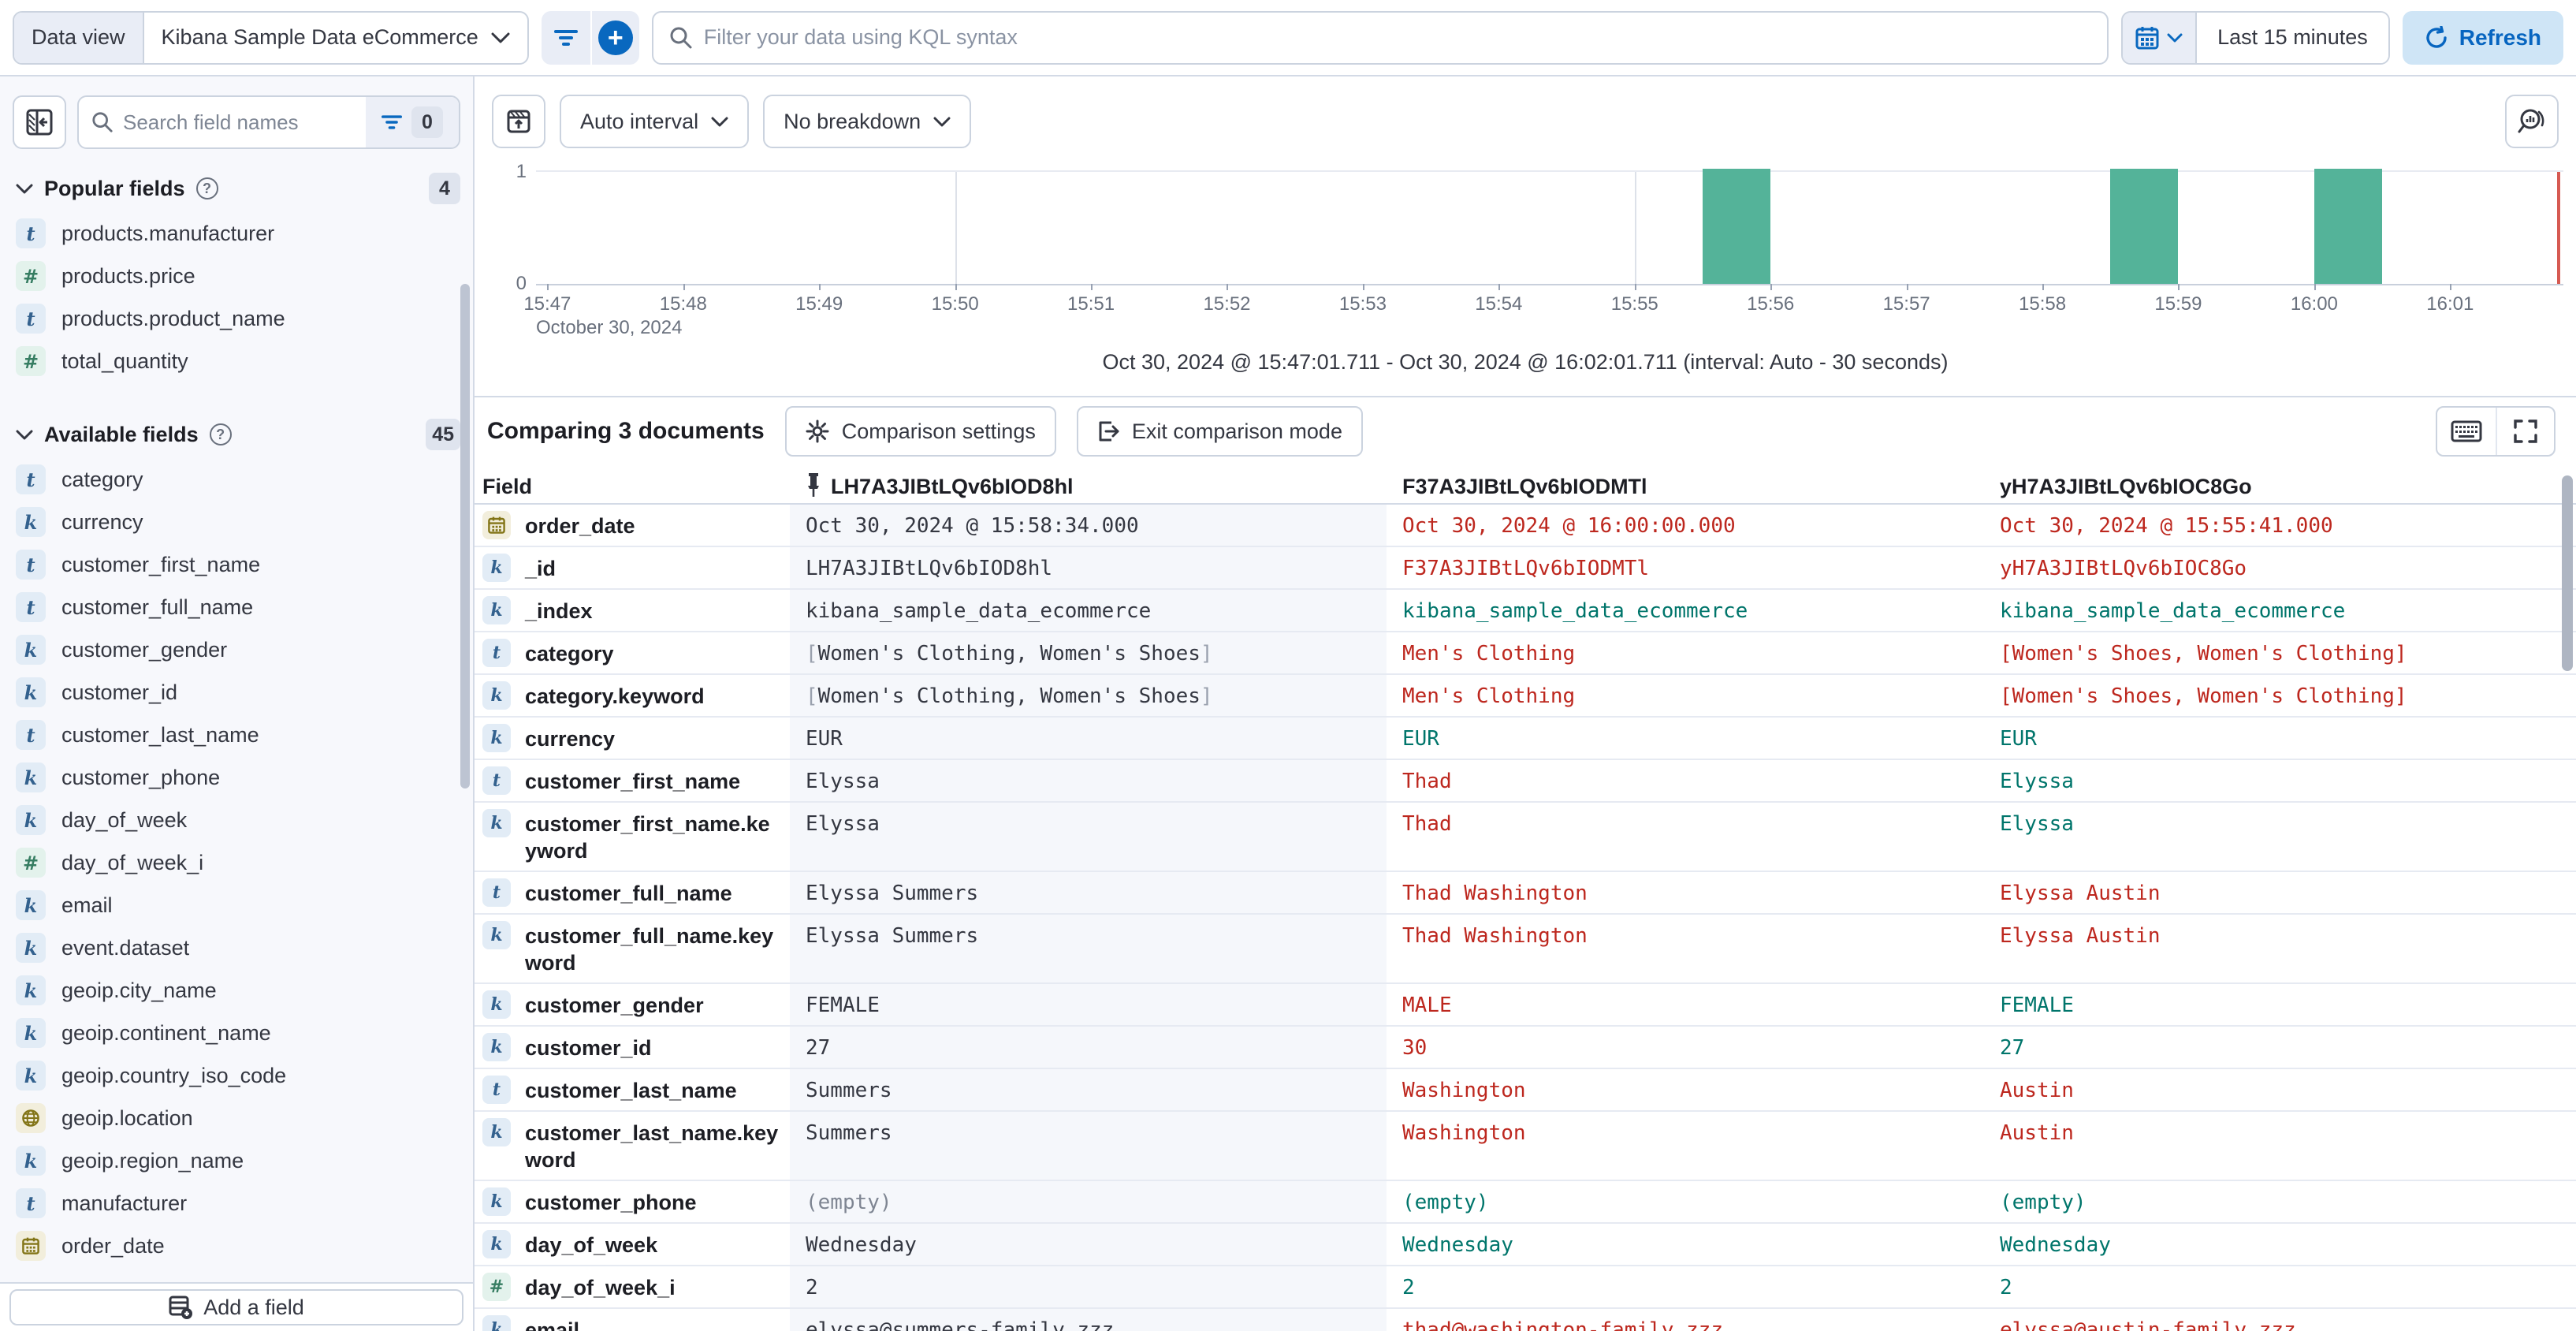 The height and width of the screenshot is (1331, 2576). I want to click on field-list-item: k customer_id, so click(236, 692).